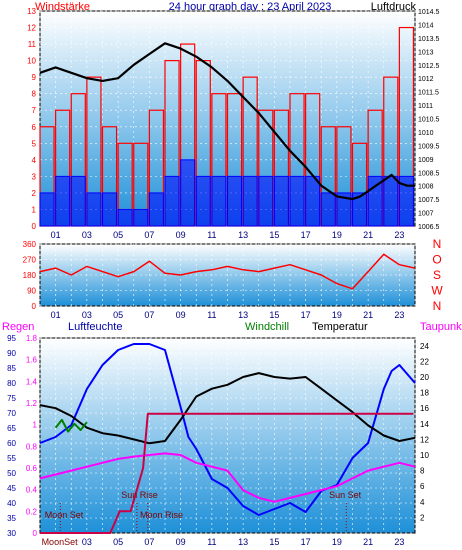  Describe the element at coordinates (429, 227) in the screenshot. I see `pressure-y-tick-1006.5: 1006.5` at that location.